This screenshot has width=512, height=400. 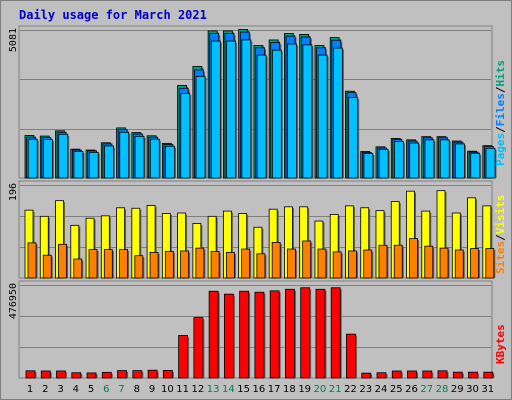 I want to click on x-tick-label-day-22: 22, so click(x=350, y=389).